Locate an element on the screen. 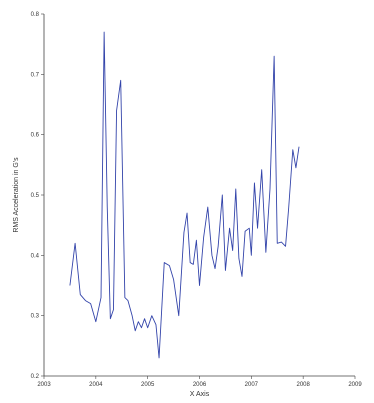 The height and width of the screenshot is (403, 374). y-axis-title: RMS Acceleration in G's is located at coordinates (16, 195).